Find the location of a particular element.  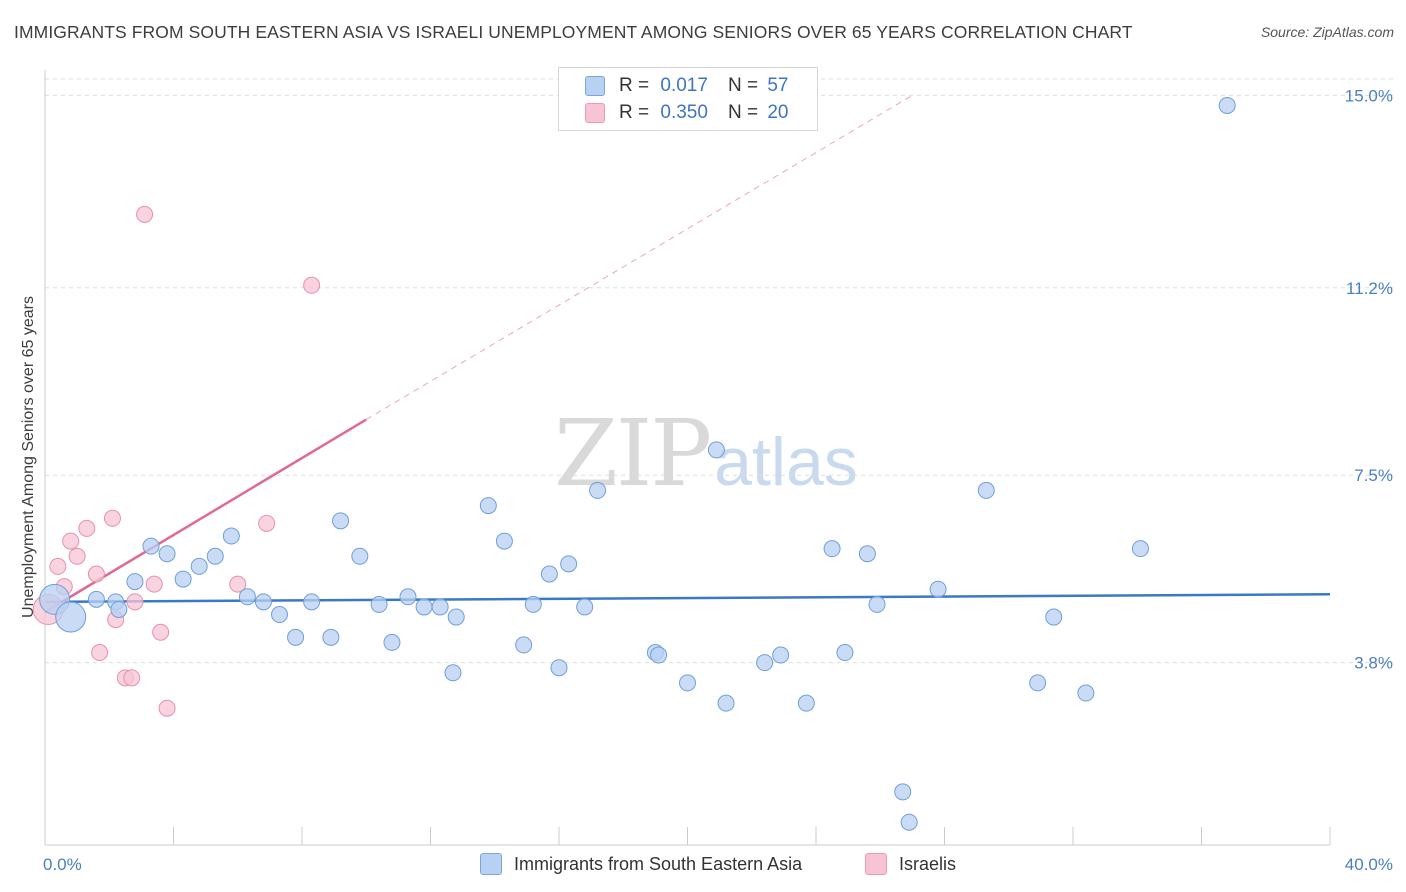

legend-n-value: 20 is located at coordinates (778, 112).